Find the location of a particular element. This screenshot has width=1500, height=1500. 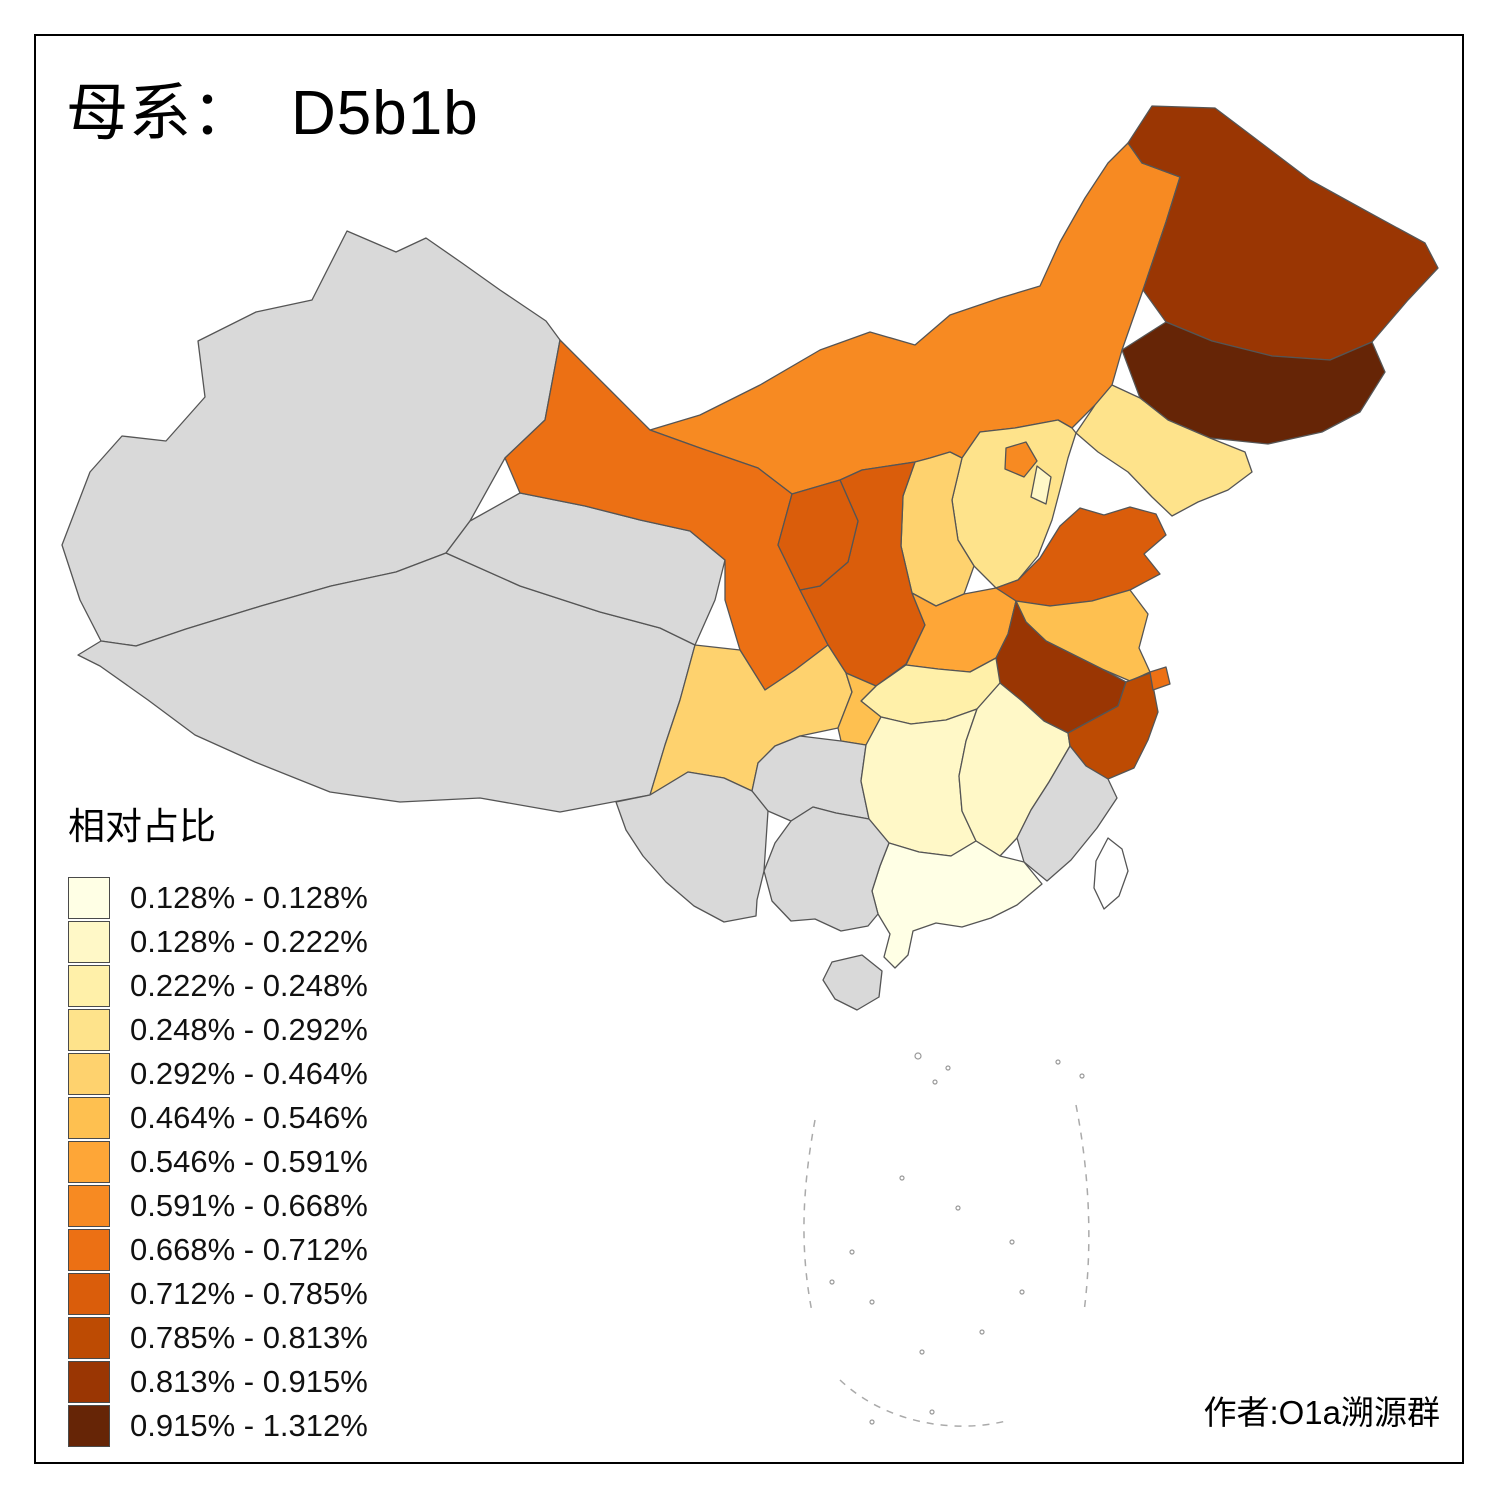

title-haplogroup: D5b1b is located at coordinates (385, 113).